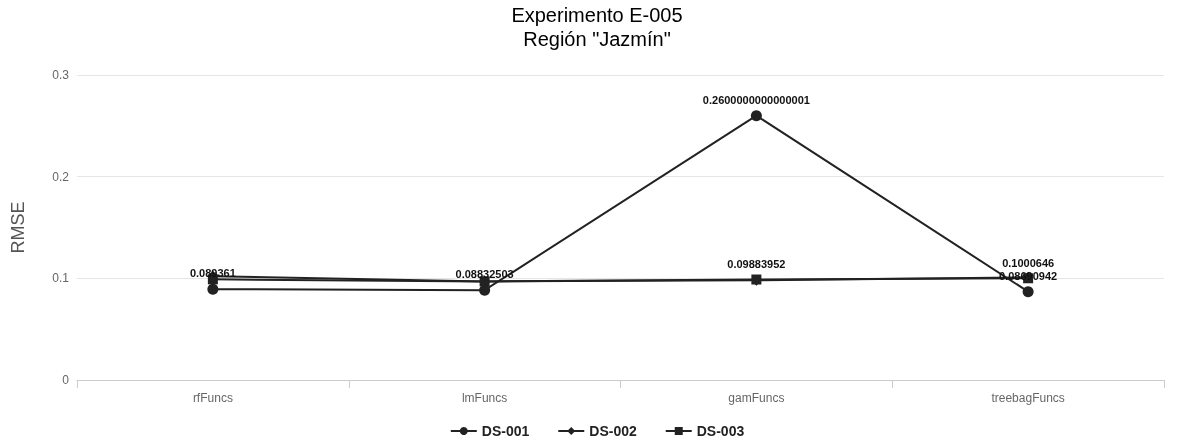  I want to click on legend-label: DS-003, so click(720, 431).